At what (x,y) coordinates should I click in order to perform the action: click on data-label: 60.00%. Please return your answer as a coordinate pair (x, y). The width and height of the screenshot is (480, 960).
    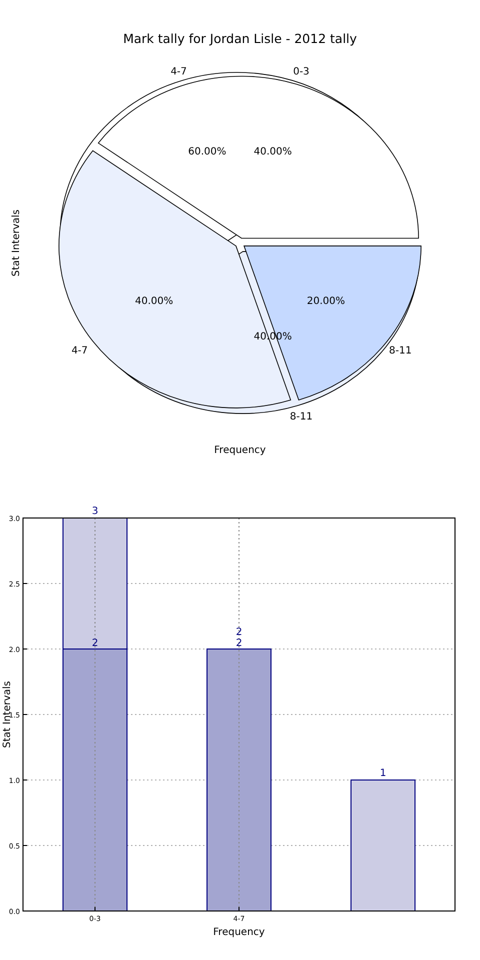
    Looking at the image, I should click on (207, 152).